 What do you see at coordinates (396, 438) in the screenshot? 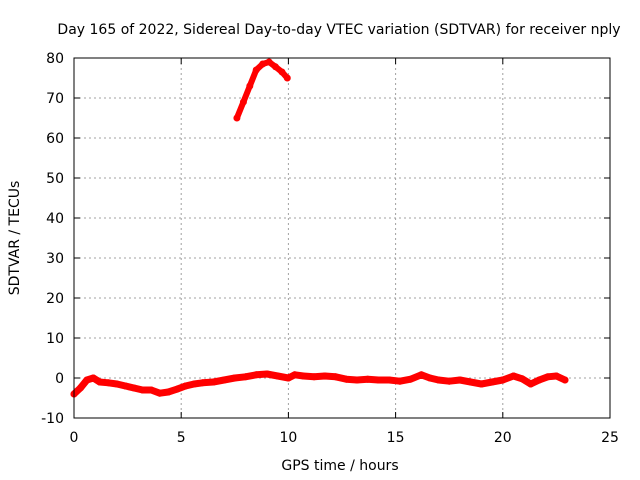
I see `x-tick-label: 15` at bounding box center [396, 438].